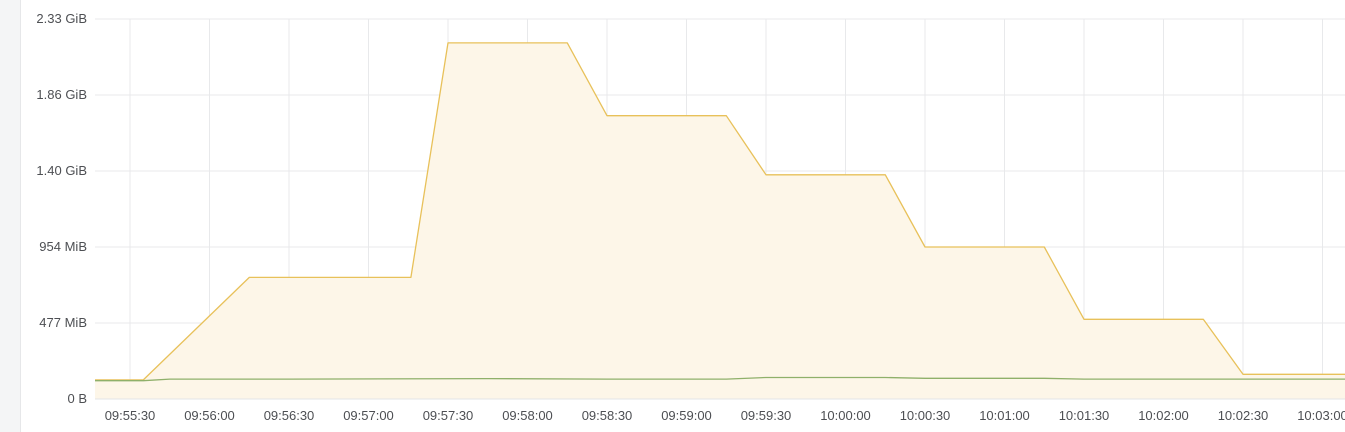 This screenshot has height=432, width=1345. I want to click on panel-edge, so click(10, 216).